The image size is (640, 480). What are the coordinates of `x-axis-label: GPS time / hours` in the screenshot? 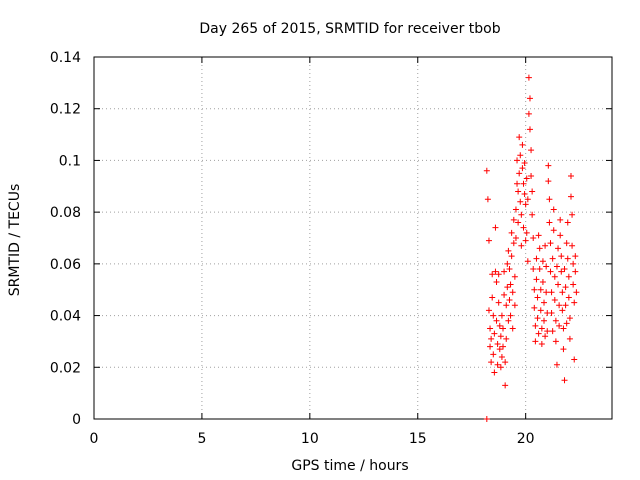 It's located at (349, 466).